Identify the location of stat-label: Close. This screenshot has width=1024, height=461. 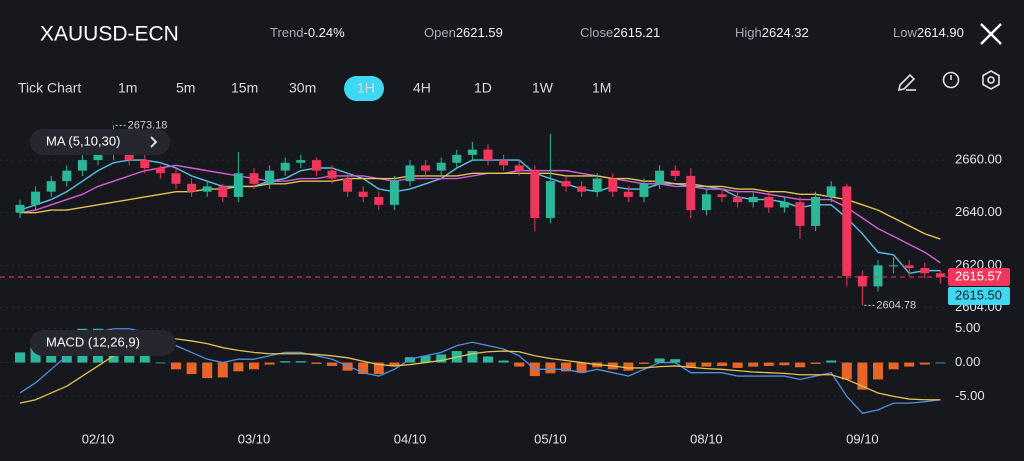
(596, 32).